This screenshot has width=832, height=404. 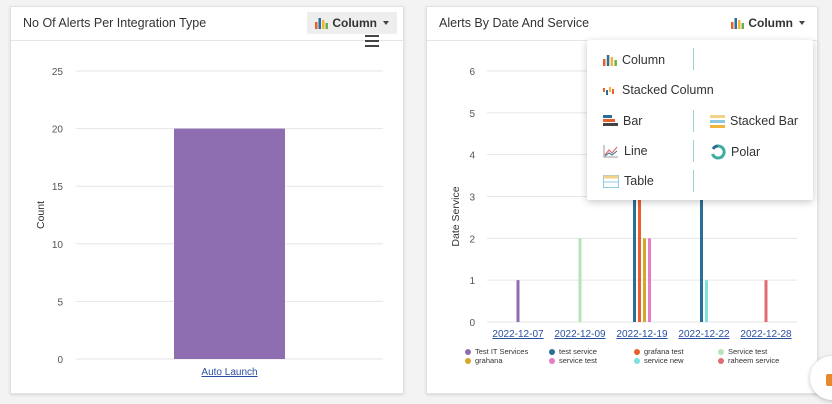 What do you see at coordinates (766, 334) in the screenshot?
I see `x-tick-label: 2022-12-28` at bounding box center [766, 334].